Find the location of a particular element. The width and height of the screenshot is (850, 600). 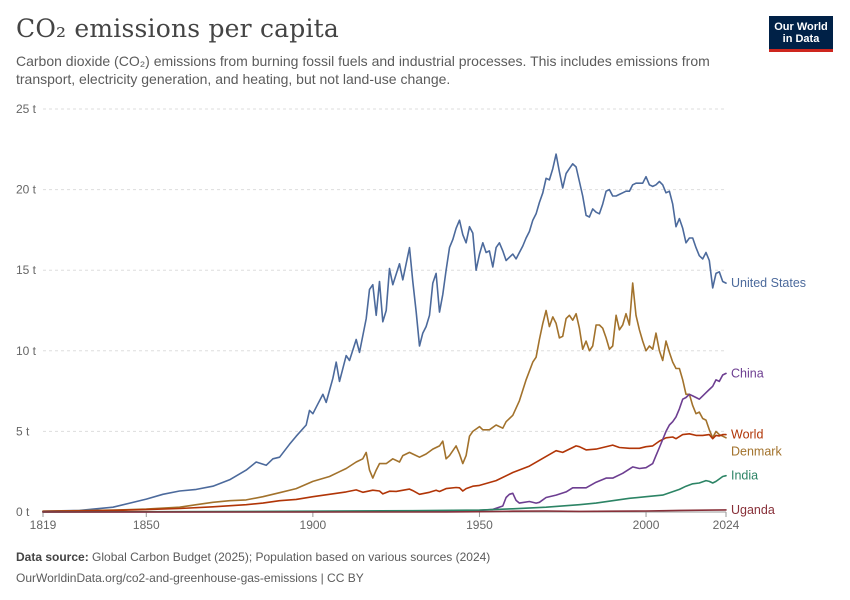

x-tick-label: 2000 is located at coordinates (646, 525).